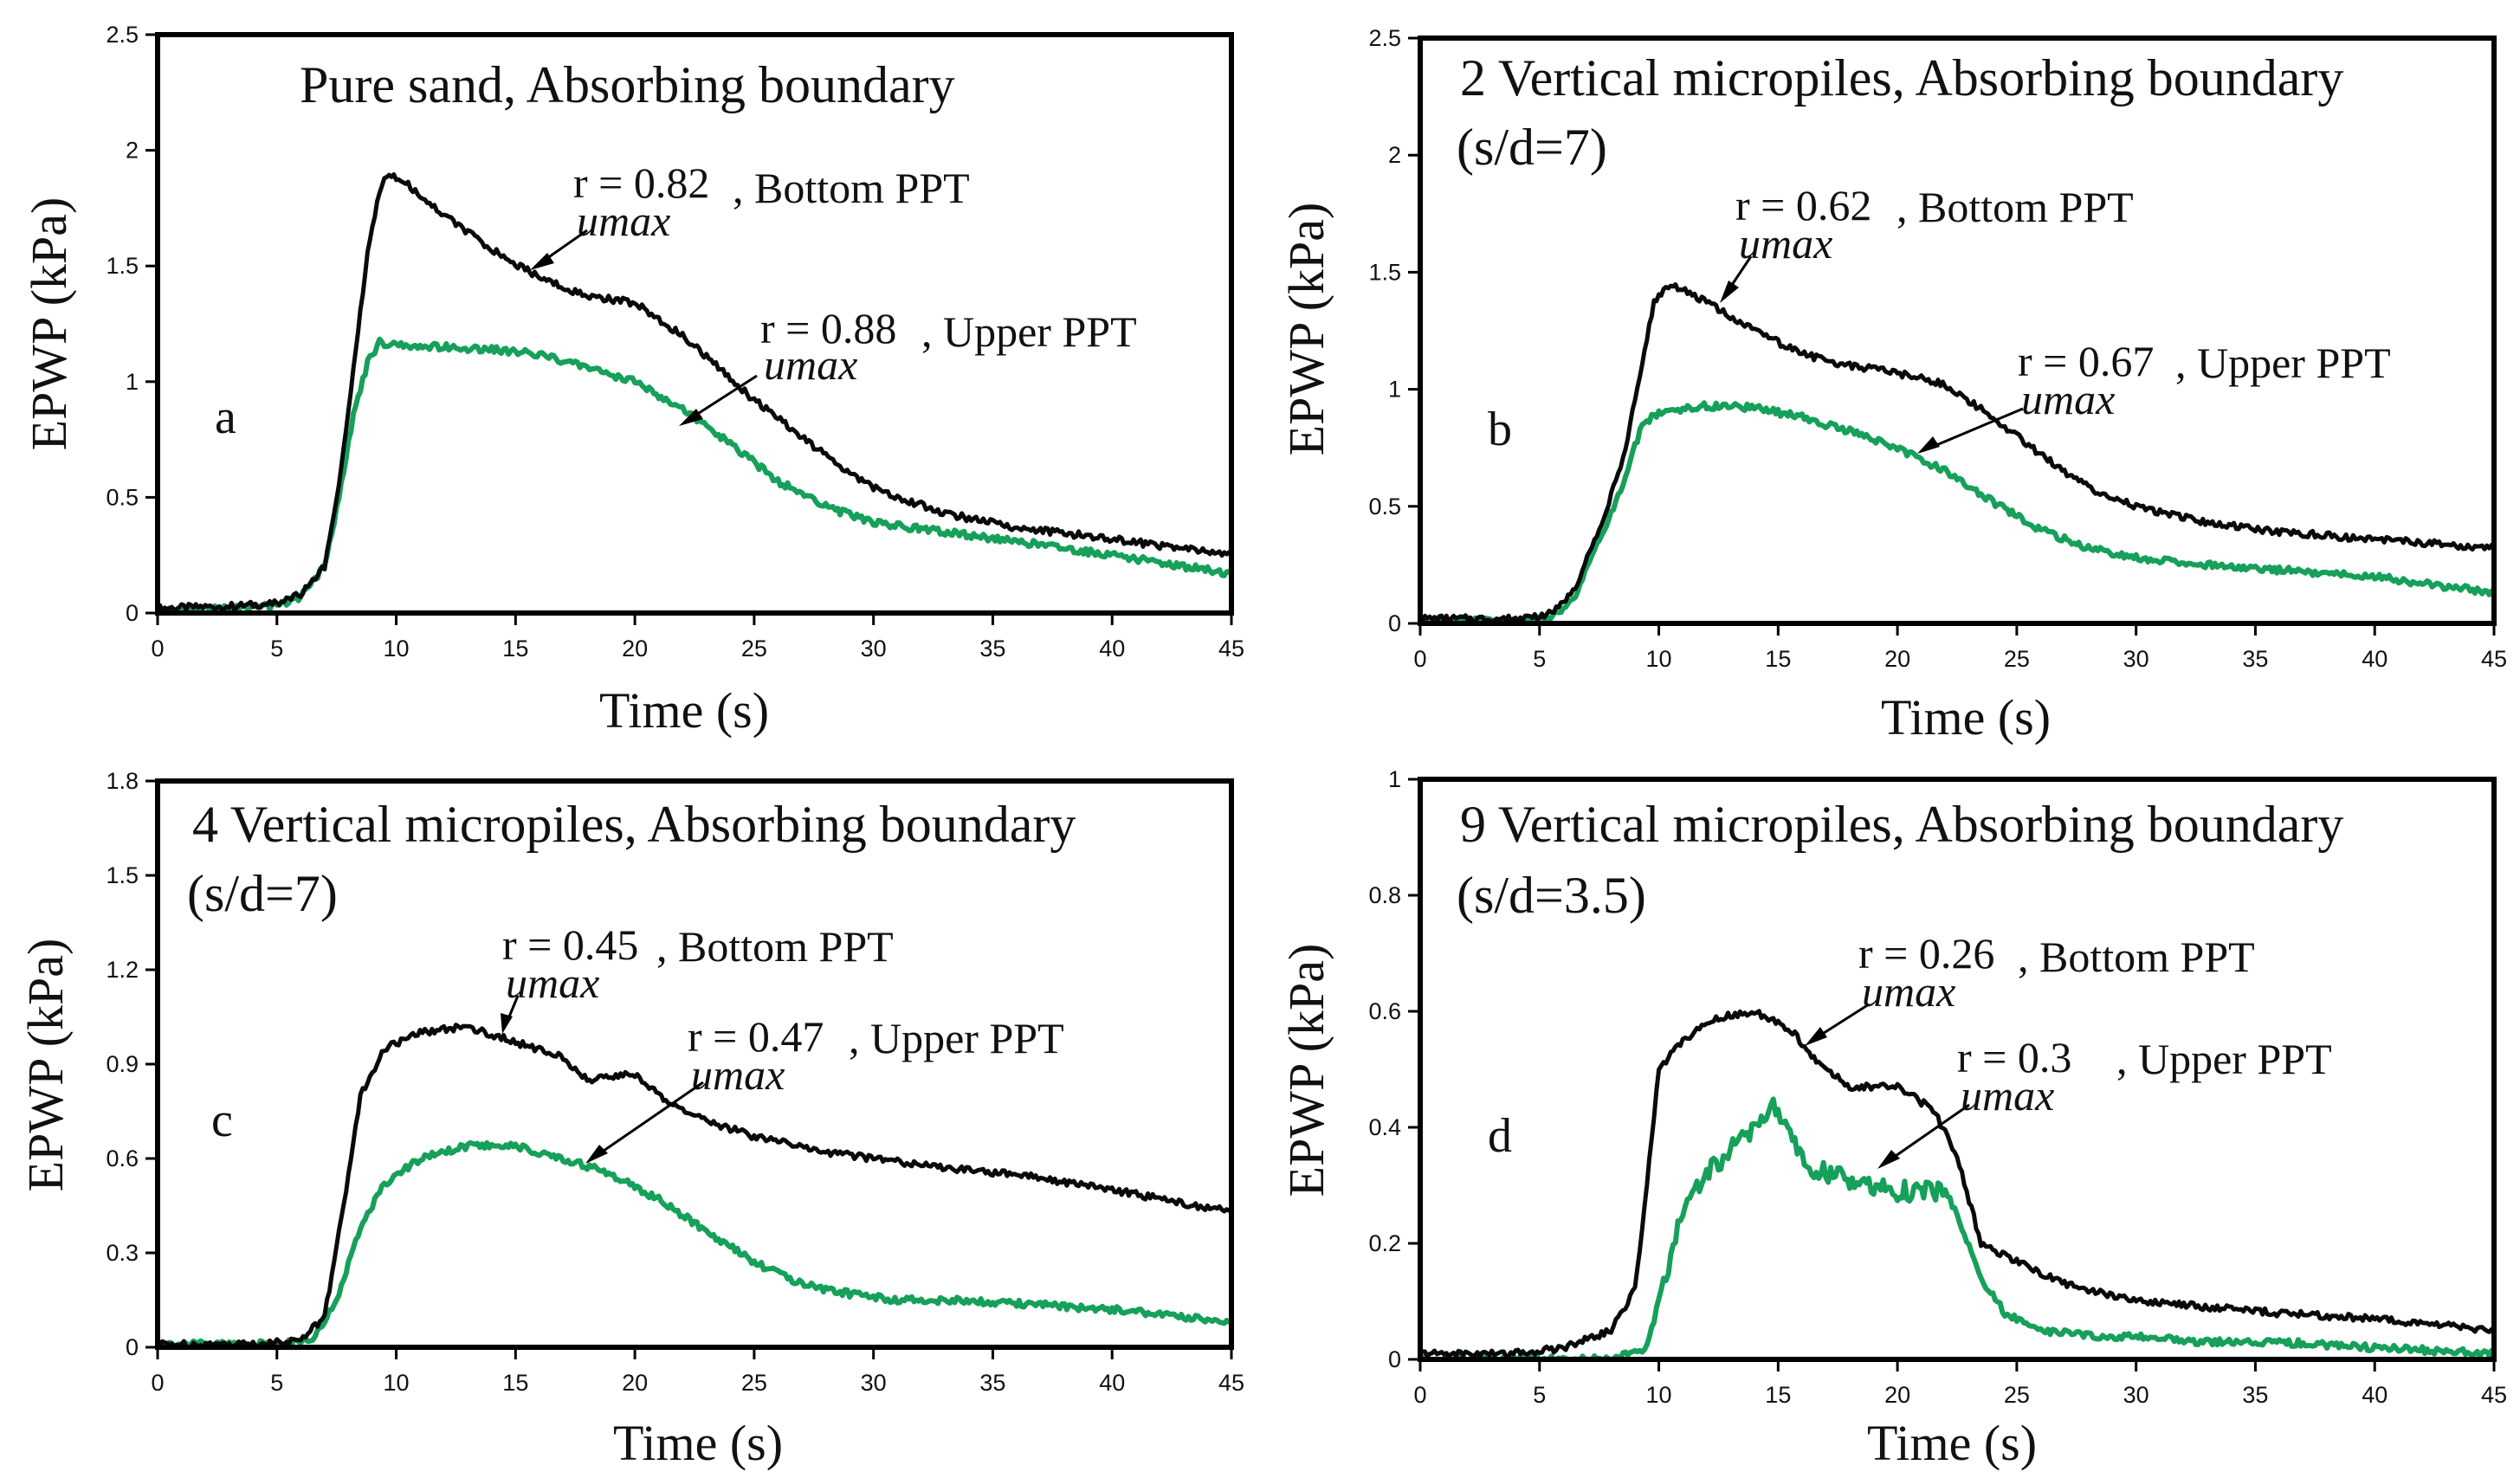 Image resolution: width=2520 pixels, height=1478 pixels. What do you see at coordinates (698, 1443) in the screenshot?
I see `panel-c-xlabel: Time (s)` at bounding box center [698, 1443].